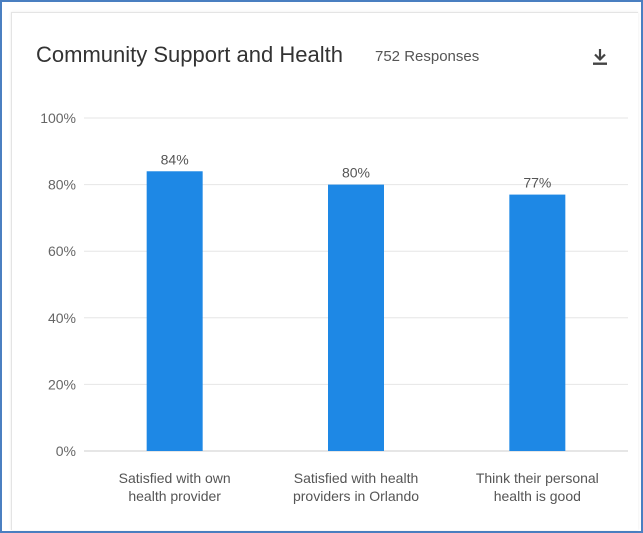 This screenshot has width=643, height=533. Describe the element at coordinates (62, 251) in the screenshot. I see `y-tick-label: 60%` at that location.